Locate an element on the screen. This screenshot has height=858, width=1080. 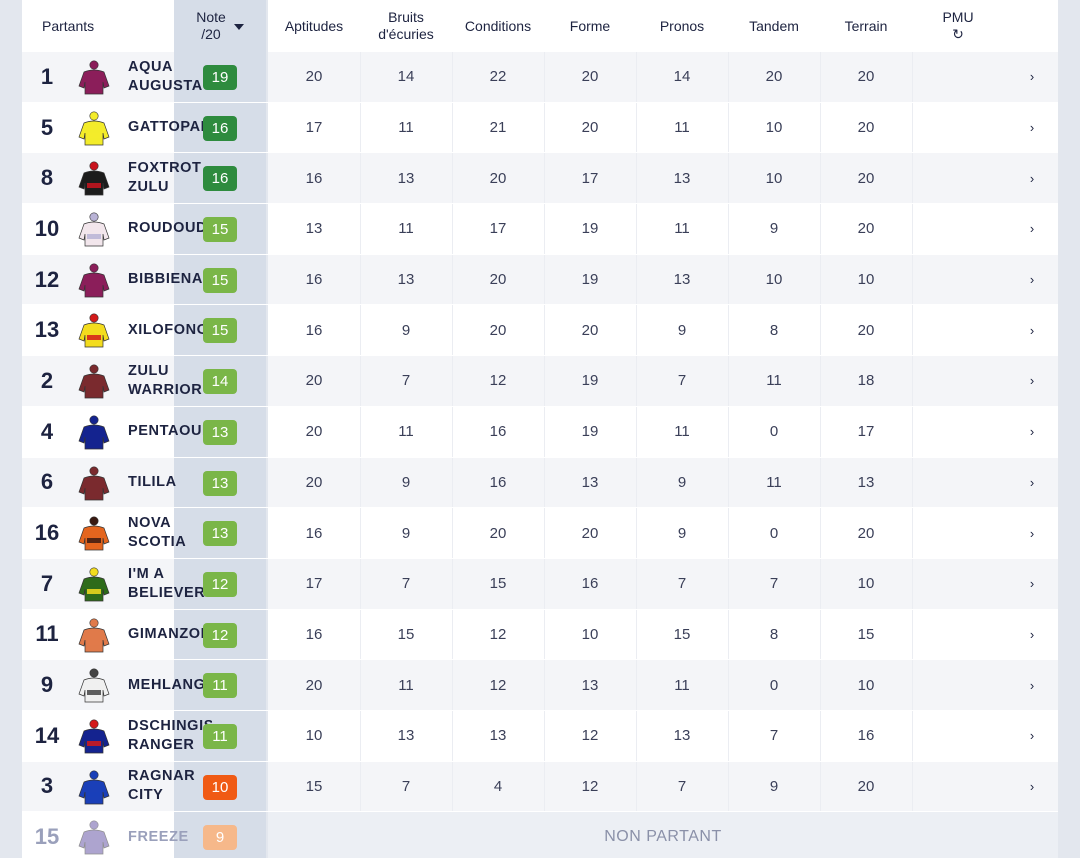
header-col-3: Forme is located at coordinates (590, 26).